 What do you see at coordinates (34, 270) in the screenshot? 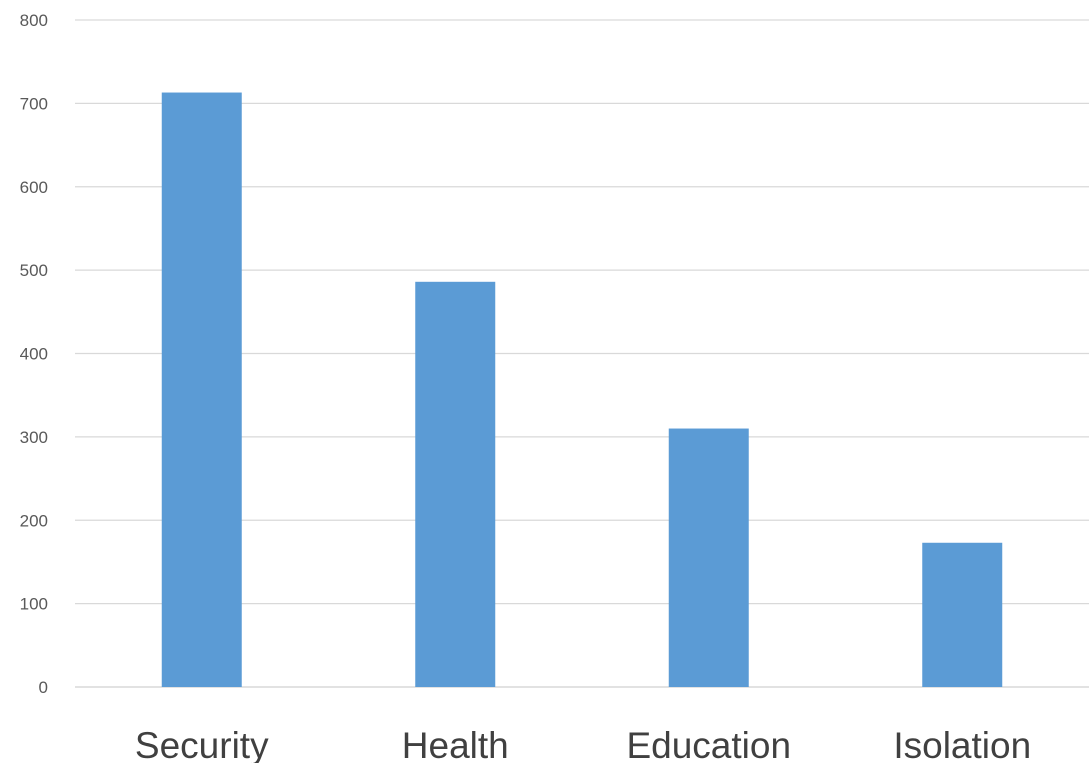
I see `y-tick-label: 500` at bounding box center [34, 270].